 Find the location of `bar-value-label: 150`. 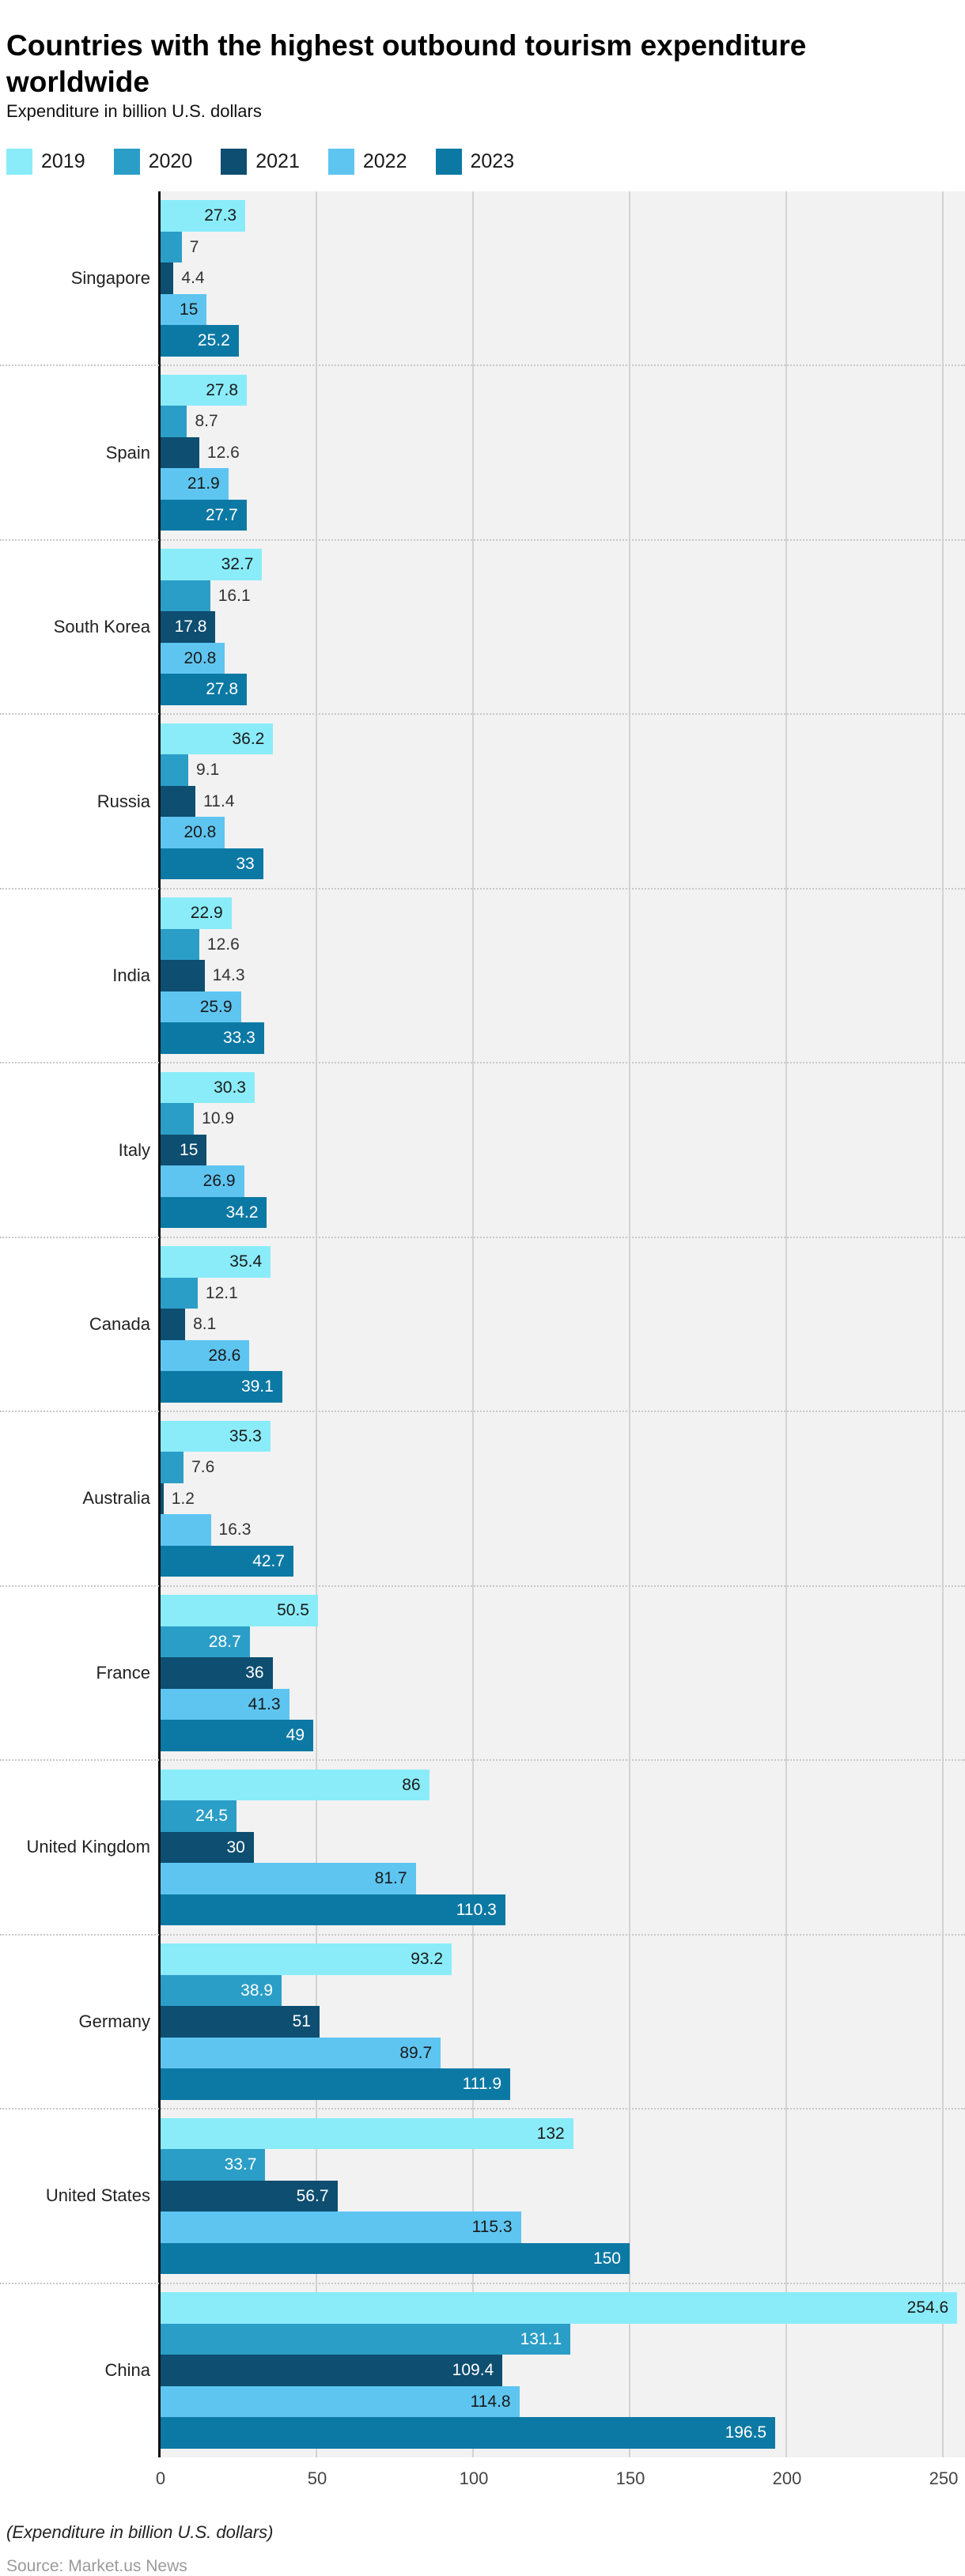

bar-value-label: 150 is located at coordinates (607, 2258).